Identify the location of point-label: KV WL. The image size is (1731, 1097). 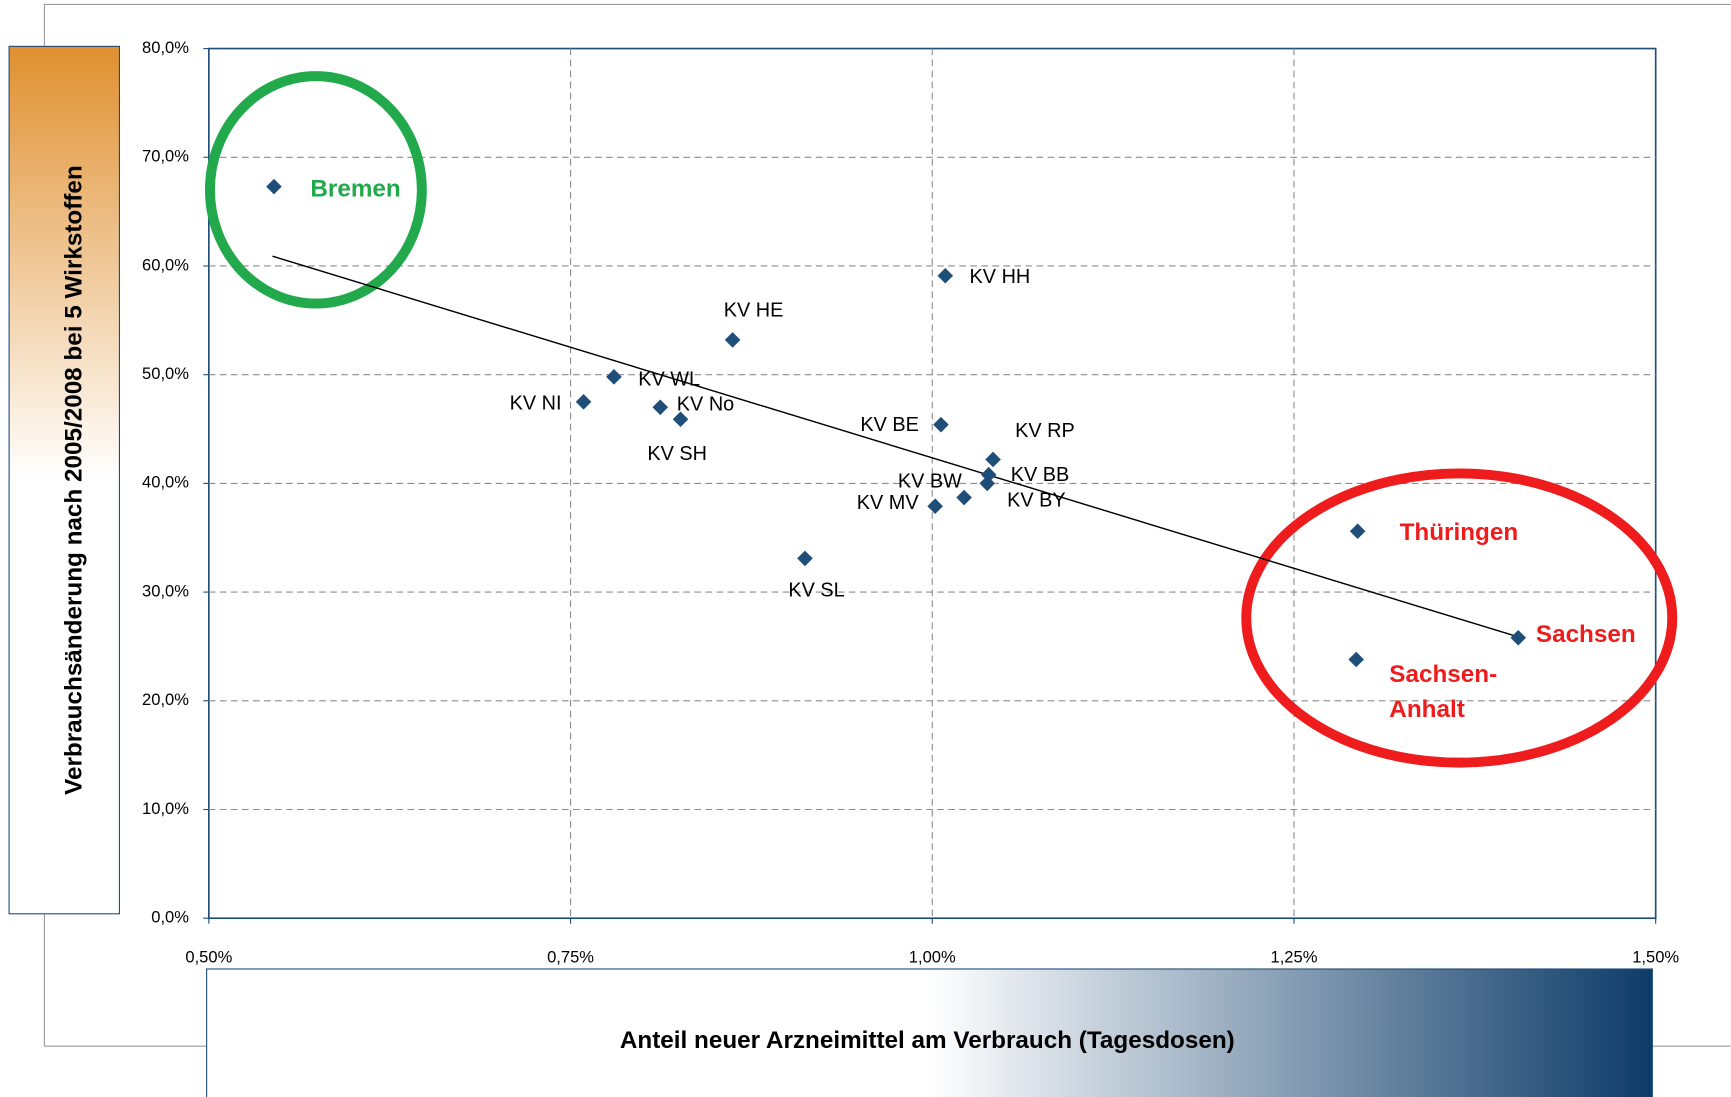
(669, 379).